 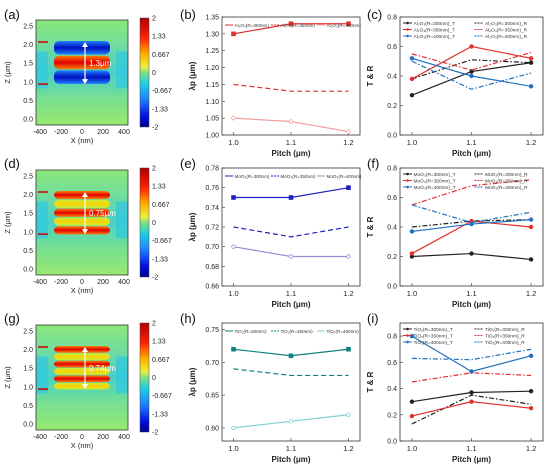 I want to click on map-y-tick: 1.0, so click(x=28, y=387).